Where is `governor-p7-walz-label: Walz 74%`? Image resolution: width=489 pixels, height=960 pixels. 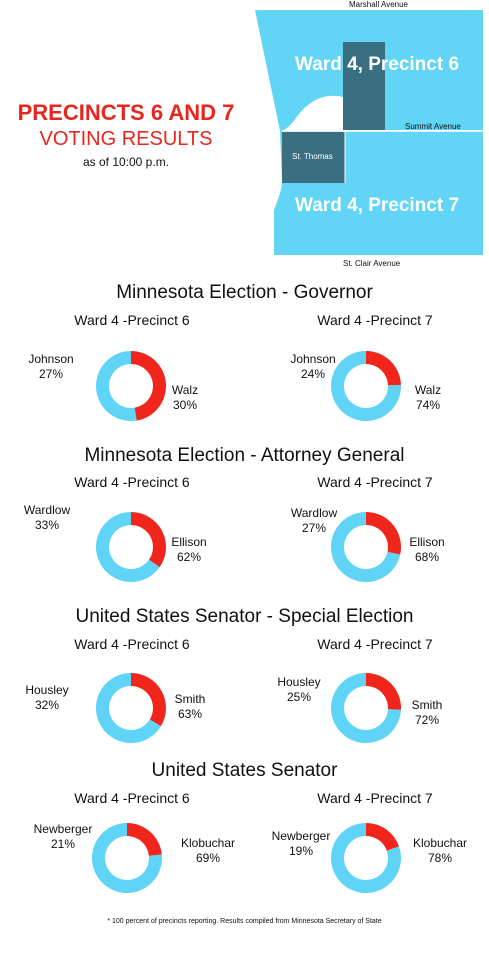 governor-p7-walz-label: Walz 74% is located at coordinates (428, 397).